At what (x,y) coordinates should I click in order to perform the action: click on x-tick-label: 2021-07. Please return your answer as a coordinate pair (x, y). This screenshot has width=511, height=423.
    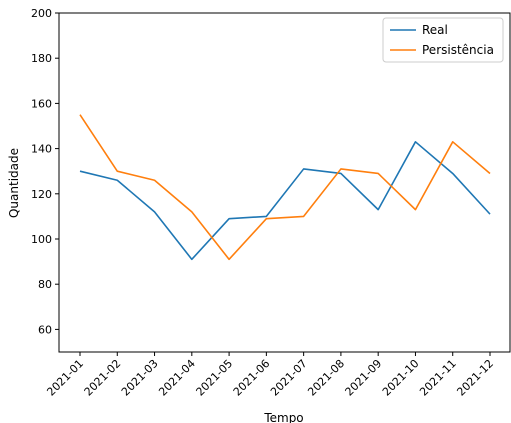
    Looking at the image, I should click on (289, 378).